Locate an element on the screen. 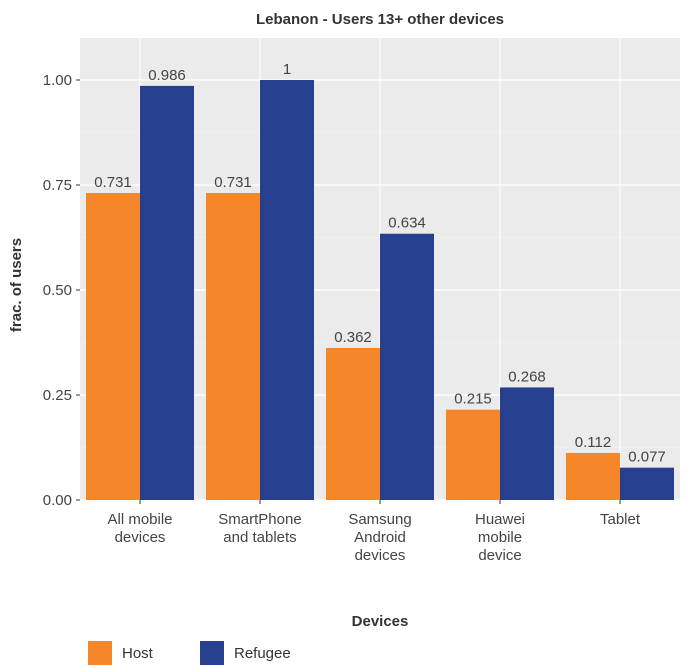 The height and width of the screenshot is (666, 688). y-tick-label: 0.50 is located at coordinates (57, 290).